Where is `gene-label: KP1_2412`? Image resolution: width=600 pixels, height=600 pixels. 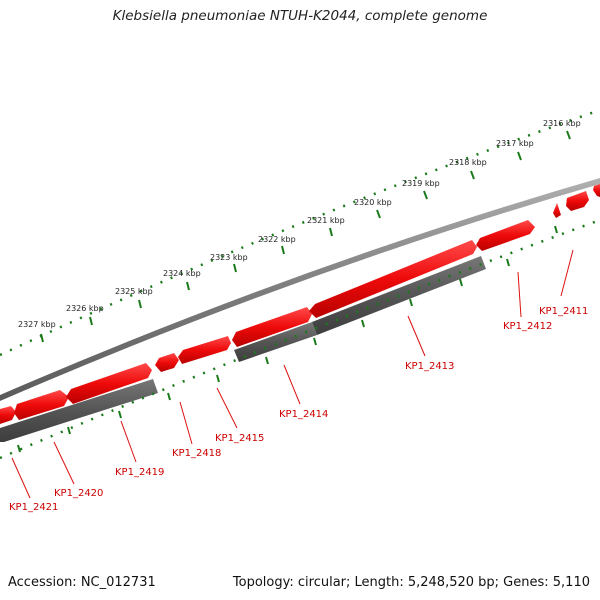
gene-label: KP1_2412 is located at coordinates (527, 326).